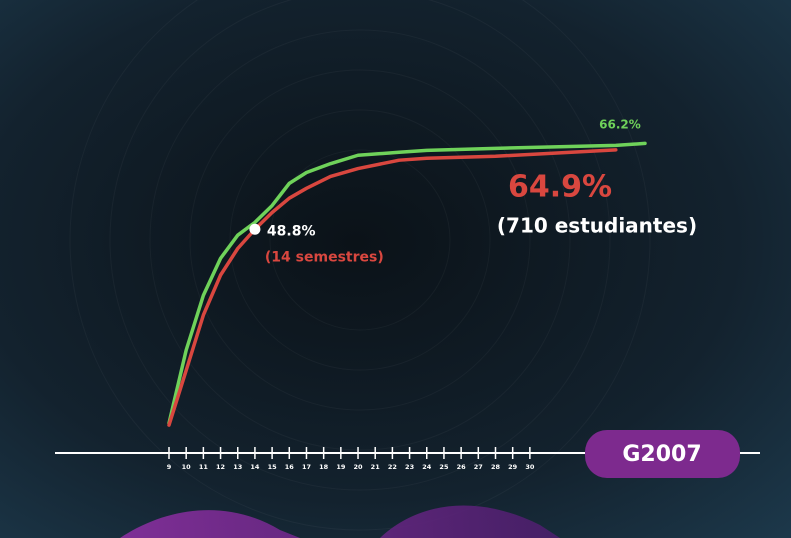 The width and height of the screenshot is (791, 538). I want to click on x-tick-label: 29, so click(513, 467).